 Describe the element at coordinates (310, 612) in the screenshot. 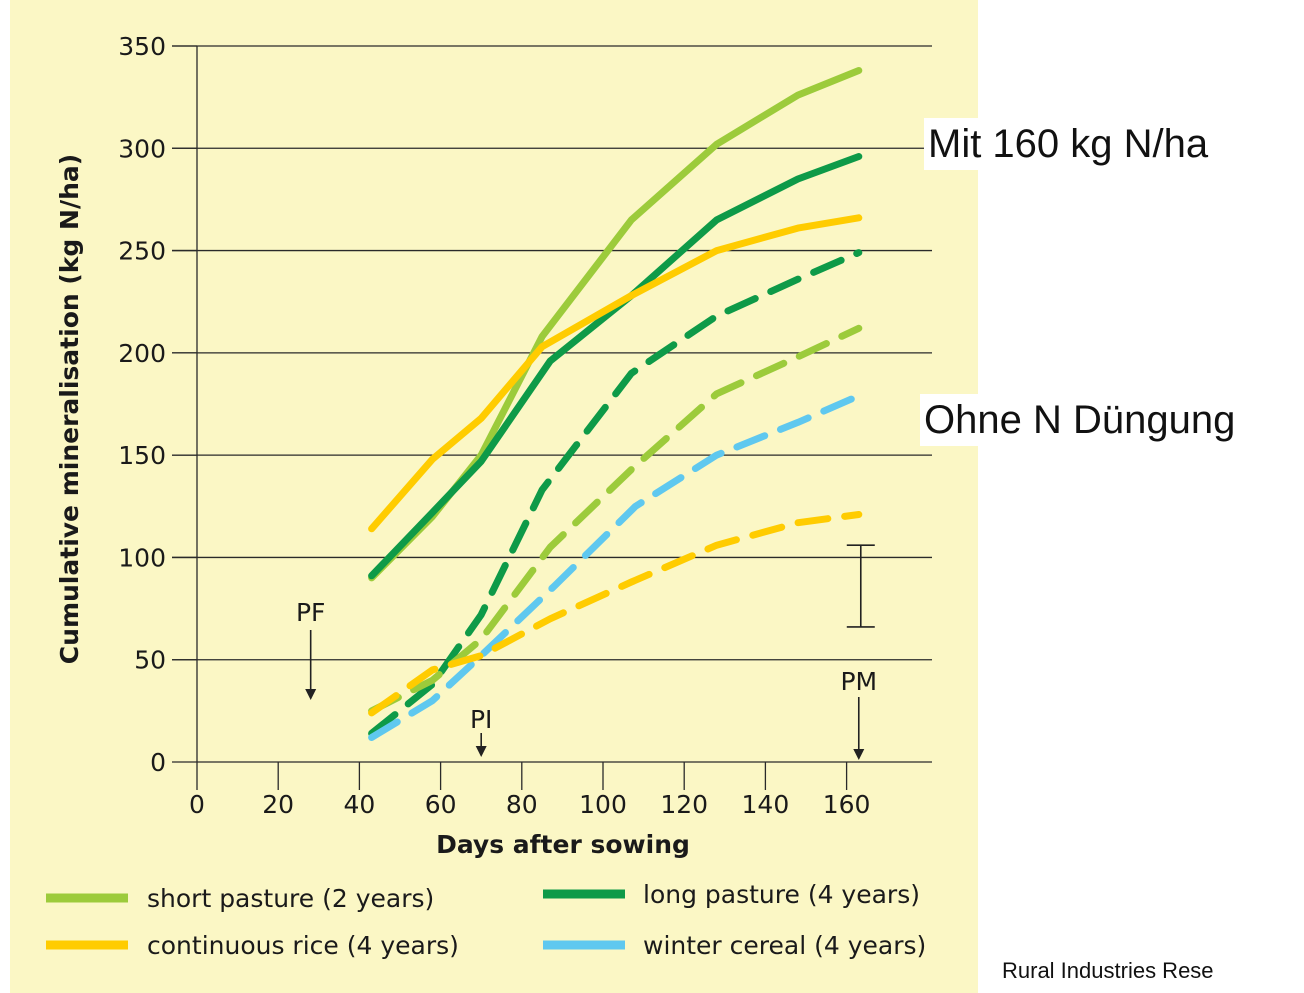

I see `annotation-pf: PF` at that location.